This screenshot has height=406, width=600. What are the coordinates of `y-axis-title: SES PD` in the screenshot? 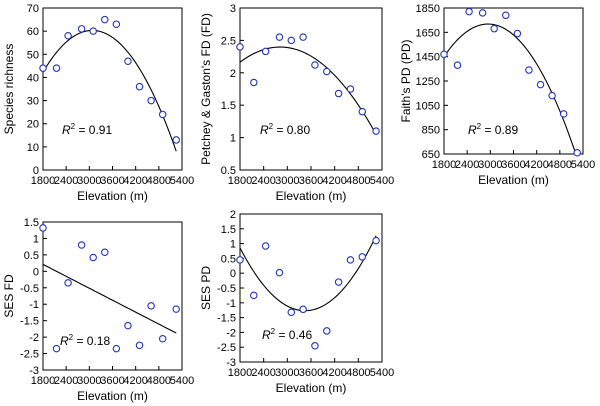 It's located at (206, 288).